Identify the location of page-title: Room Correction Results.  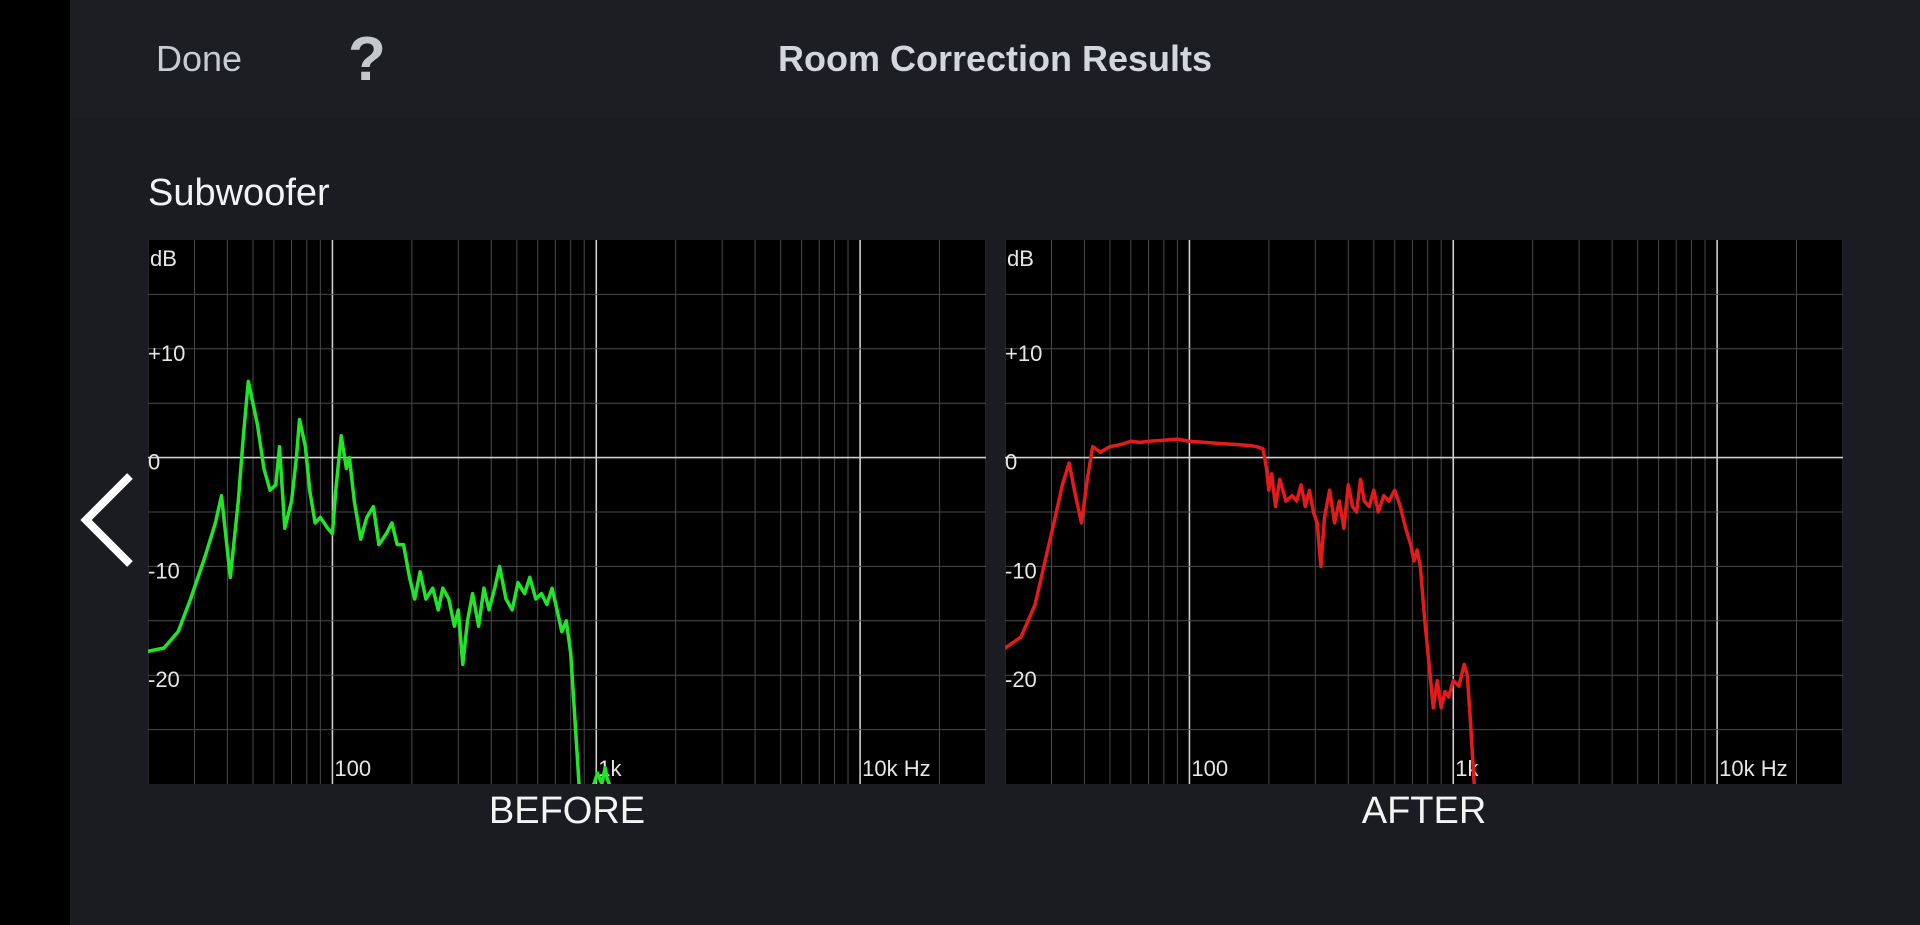
(995, 58).